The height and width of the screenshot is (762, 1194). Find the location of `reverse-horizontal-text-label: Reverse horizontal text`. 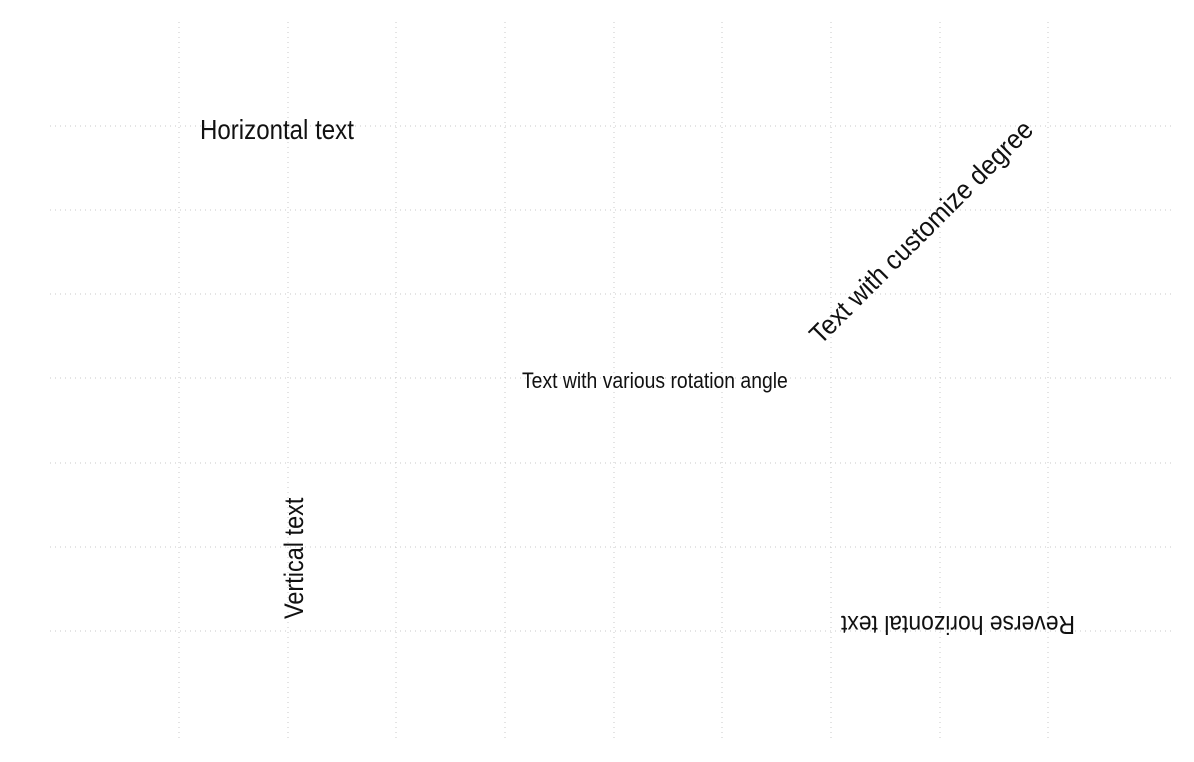

reverse-horizontal-text-label: Reverse horizontal text is located at coordinates (958, 625).